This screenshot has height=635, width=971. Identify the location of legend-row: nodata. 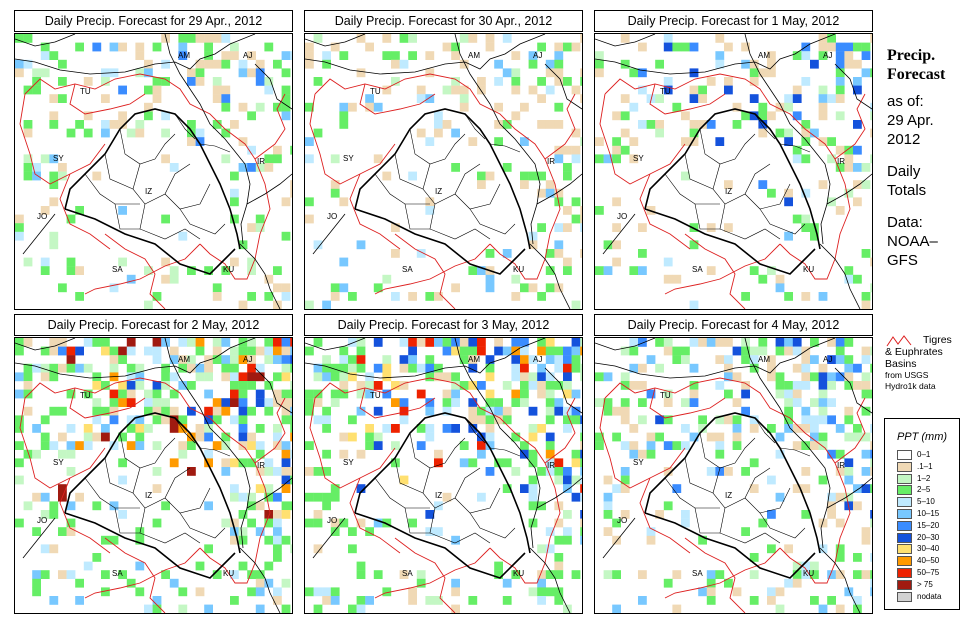
(922, 597).